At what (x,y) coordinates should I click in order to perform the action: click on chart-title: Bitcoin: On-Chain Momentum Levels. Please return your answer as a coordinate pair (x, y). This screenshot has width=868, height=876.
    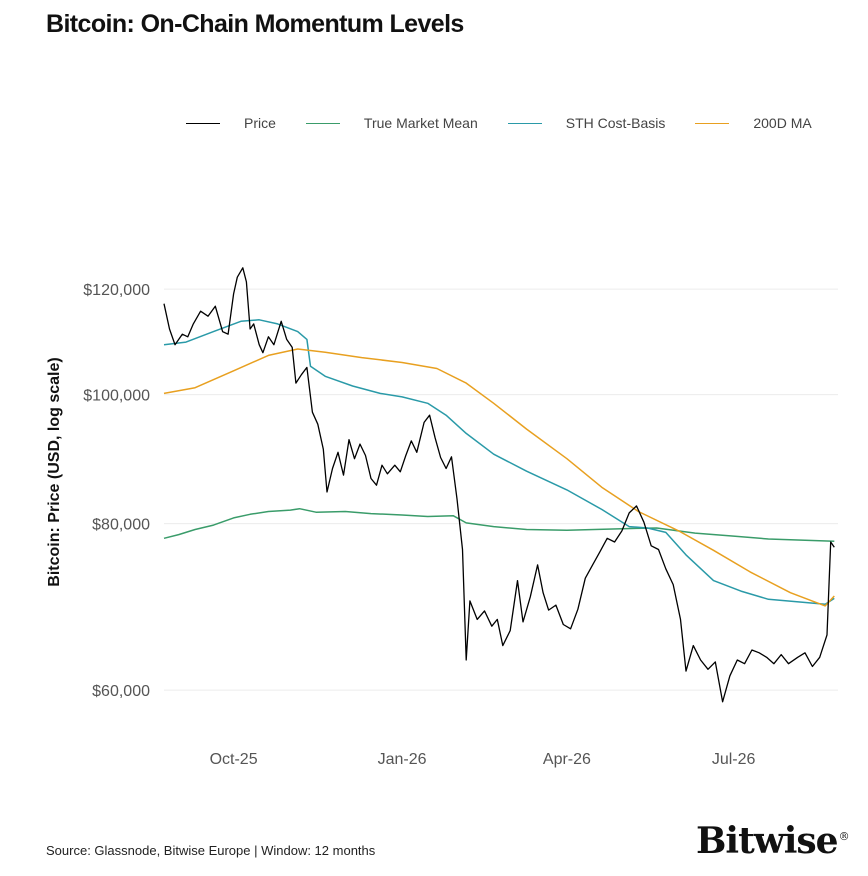
    Looking at the image, I should click on (255, 24).